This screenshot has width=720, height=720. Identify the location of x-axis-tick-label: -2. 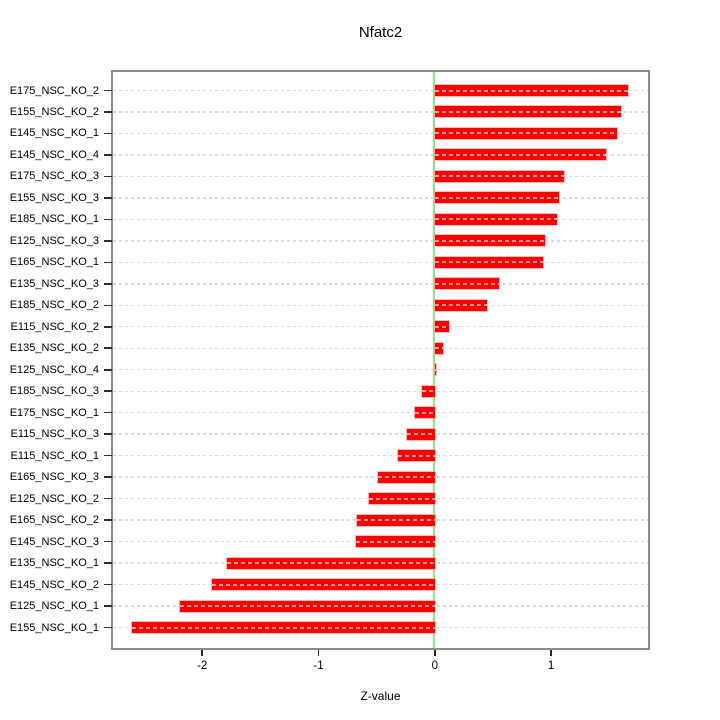
(202, 666).